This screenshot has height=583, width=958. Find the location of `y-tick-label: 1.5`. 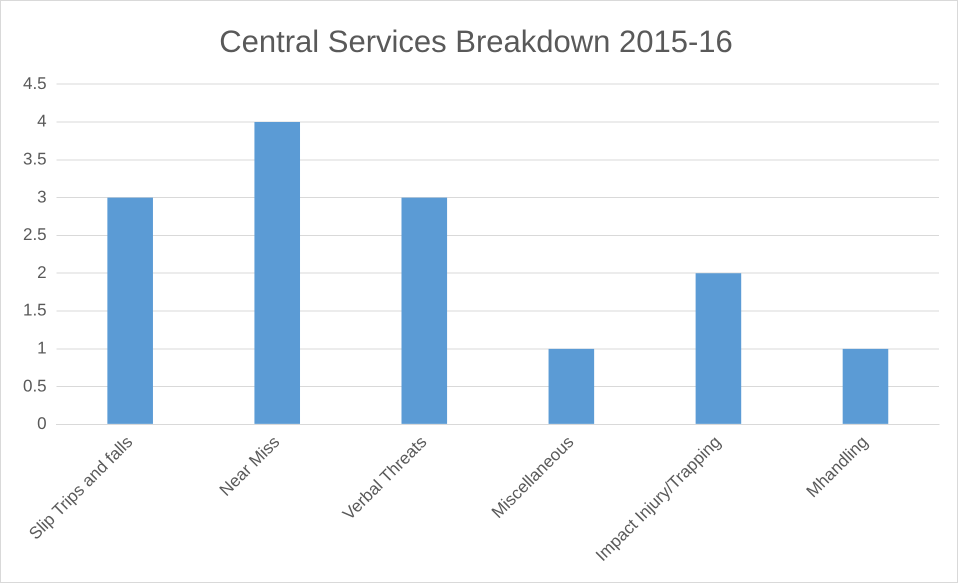

y-tick-label: 1.5 is located at coordinates (34, 310).